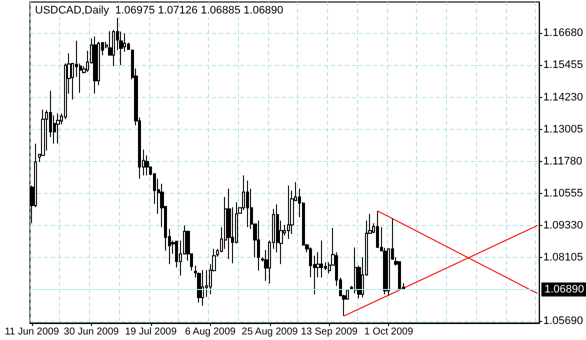 The width and height of the screenshot is (586, 340). What do you see at coordinates (563, 194) in the screenshot?
I see `y-tick-label: 1.10555` at bounding box center [563, 194].